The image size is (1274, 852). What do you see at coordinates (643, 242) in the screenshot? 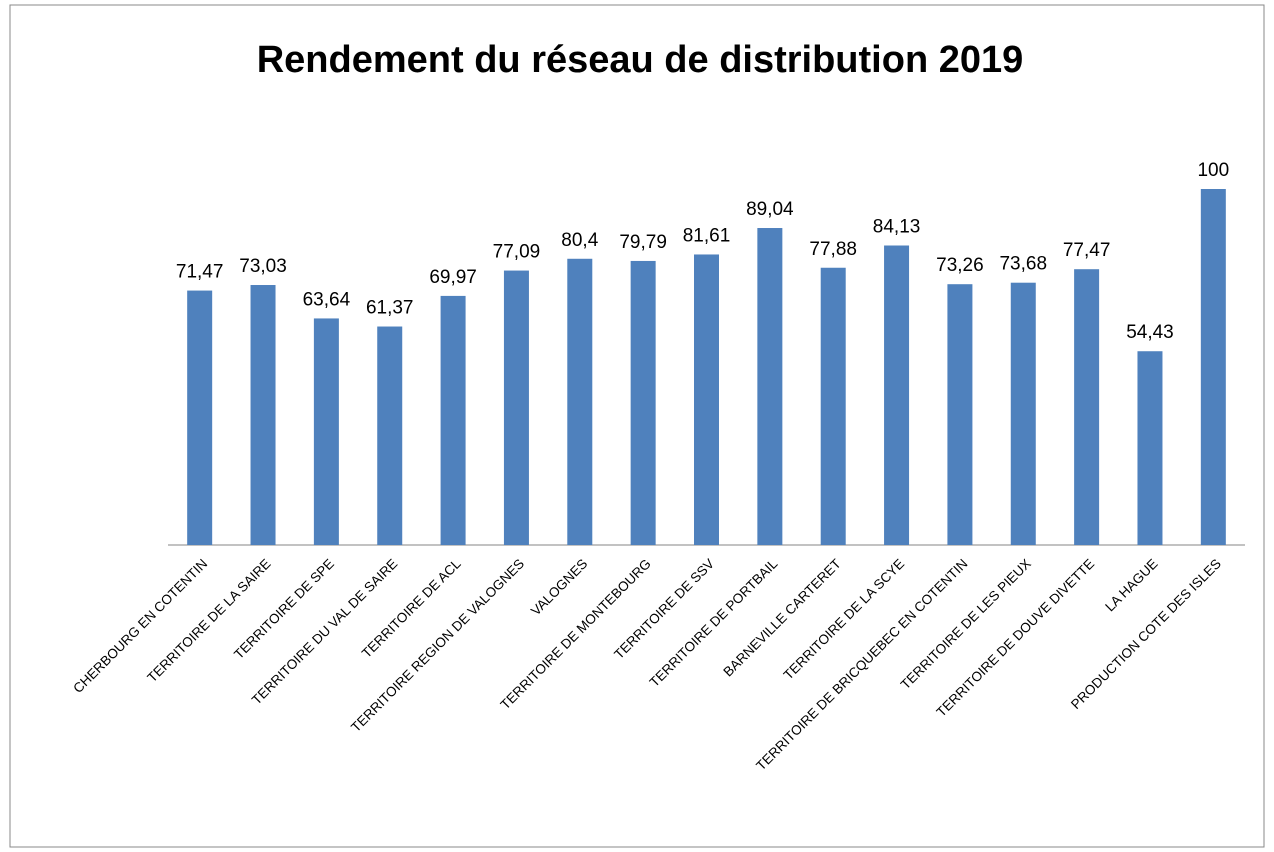
I see `data-label: 79,79` at bounding box center [643, 242].